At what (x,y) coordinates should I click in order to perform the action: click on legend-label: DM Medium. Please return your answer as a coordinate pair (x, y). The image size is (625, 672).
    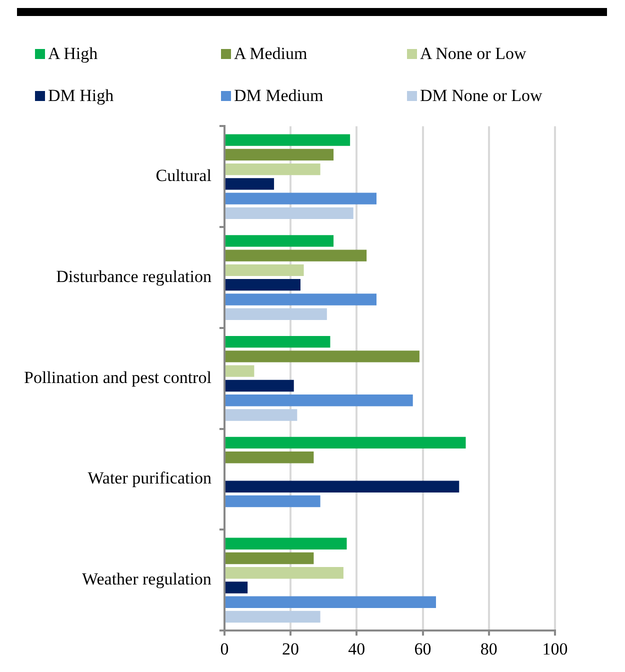
    Looking at the image, I should click on (279, 96).